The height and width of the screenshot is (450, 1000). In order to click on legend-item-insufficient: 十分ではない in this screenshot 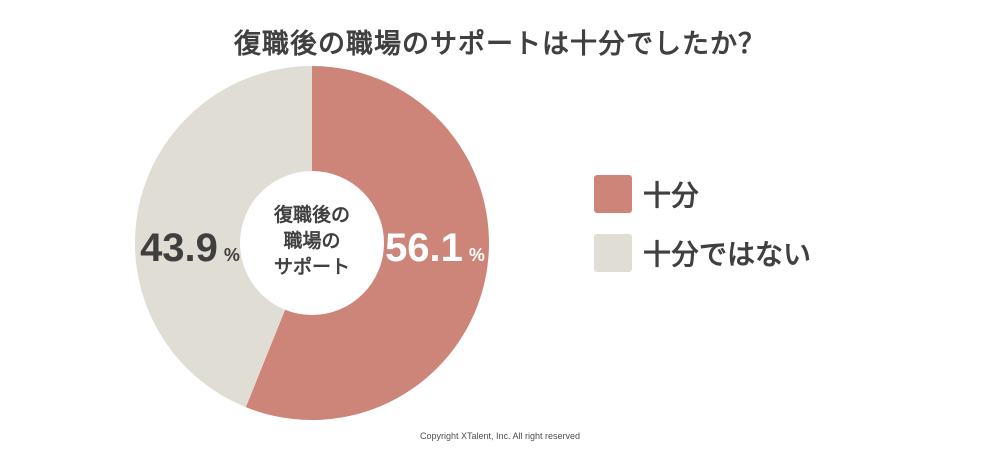, I will do `click(784, 253)`.